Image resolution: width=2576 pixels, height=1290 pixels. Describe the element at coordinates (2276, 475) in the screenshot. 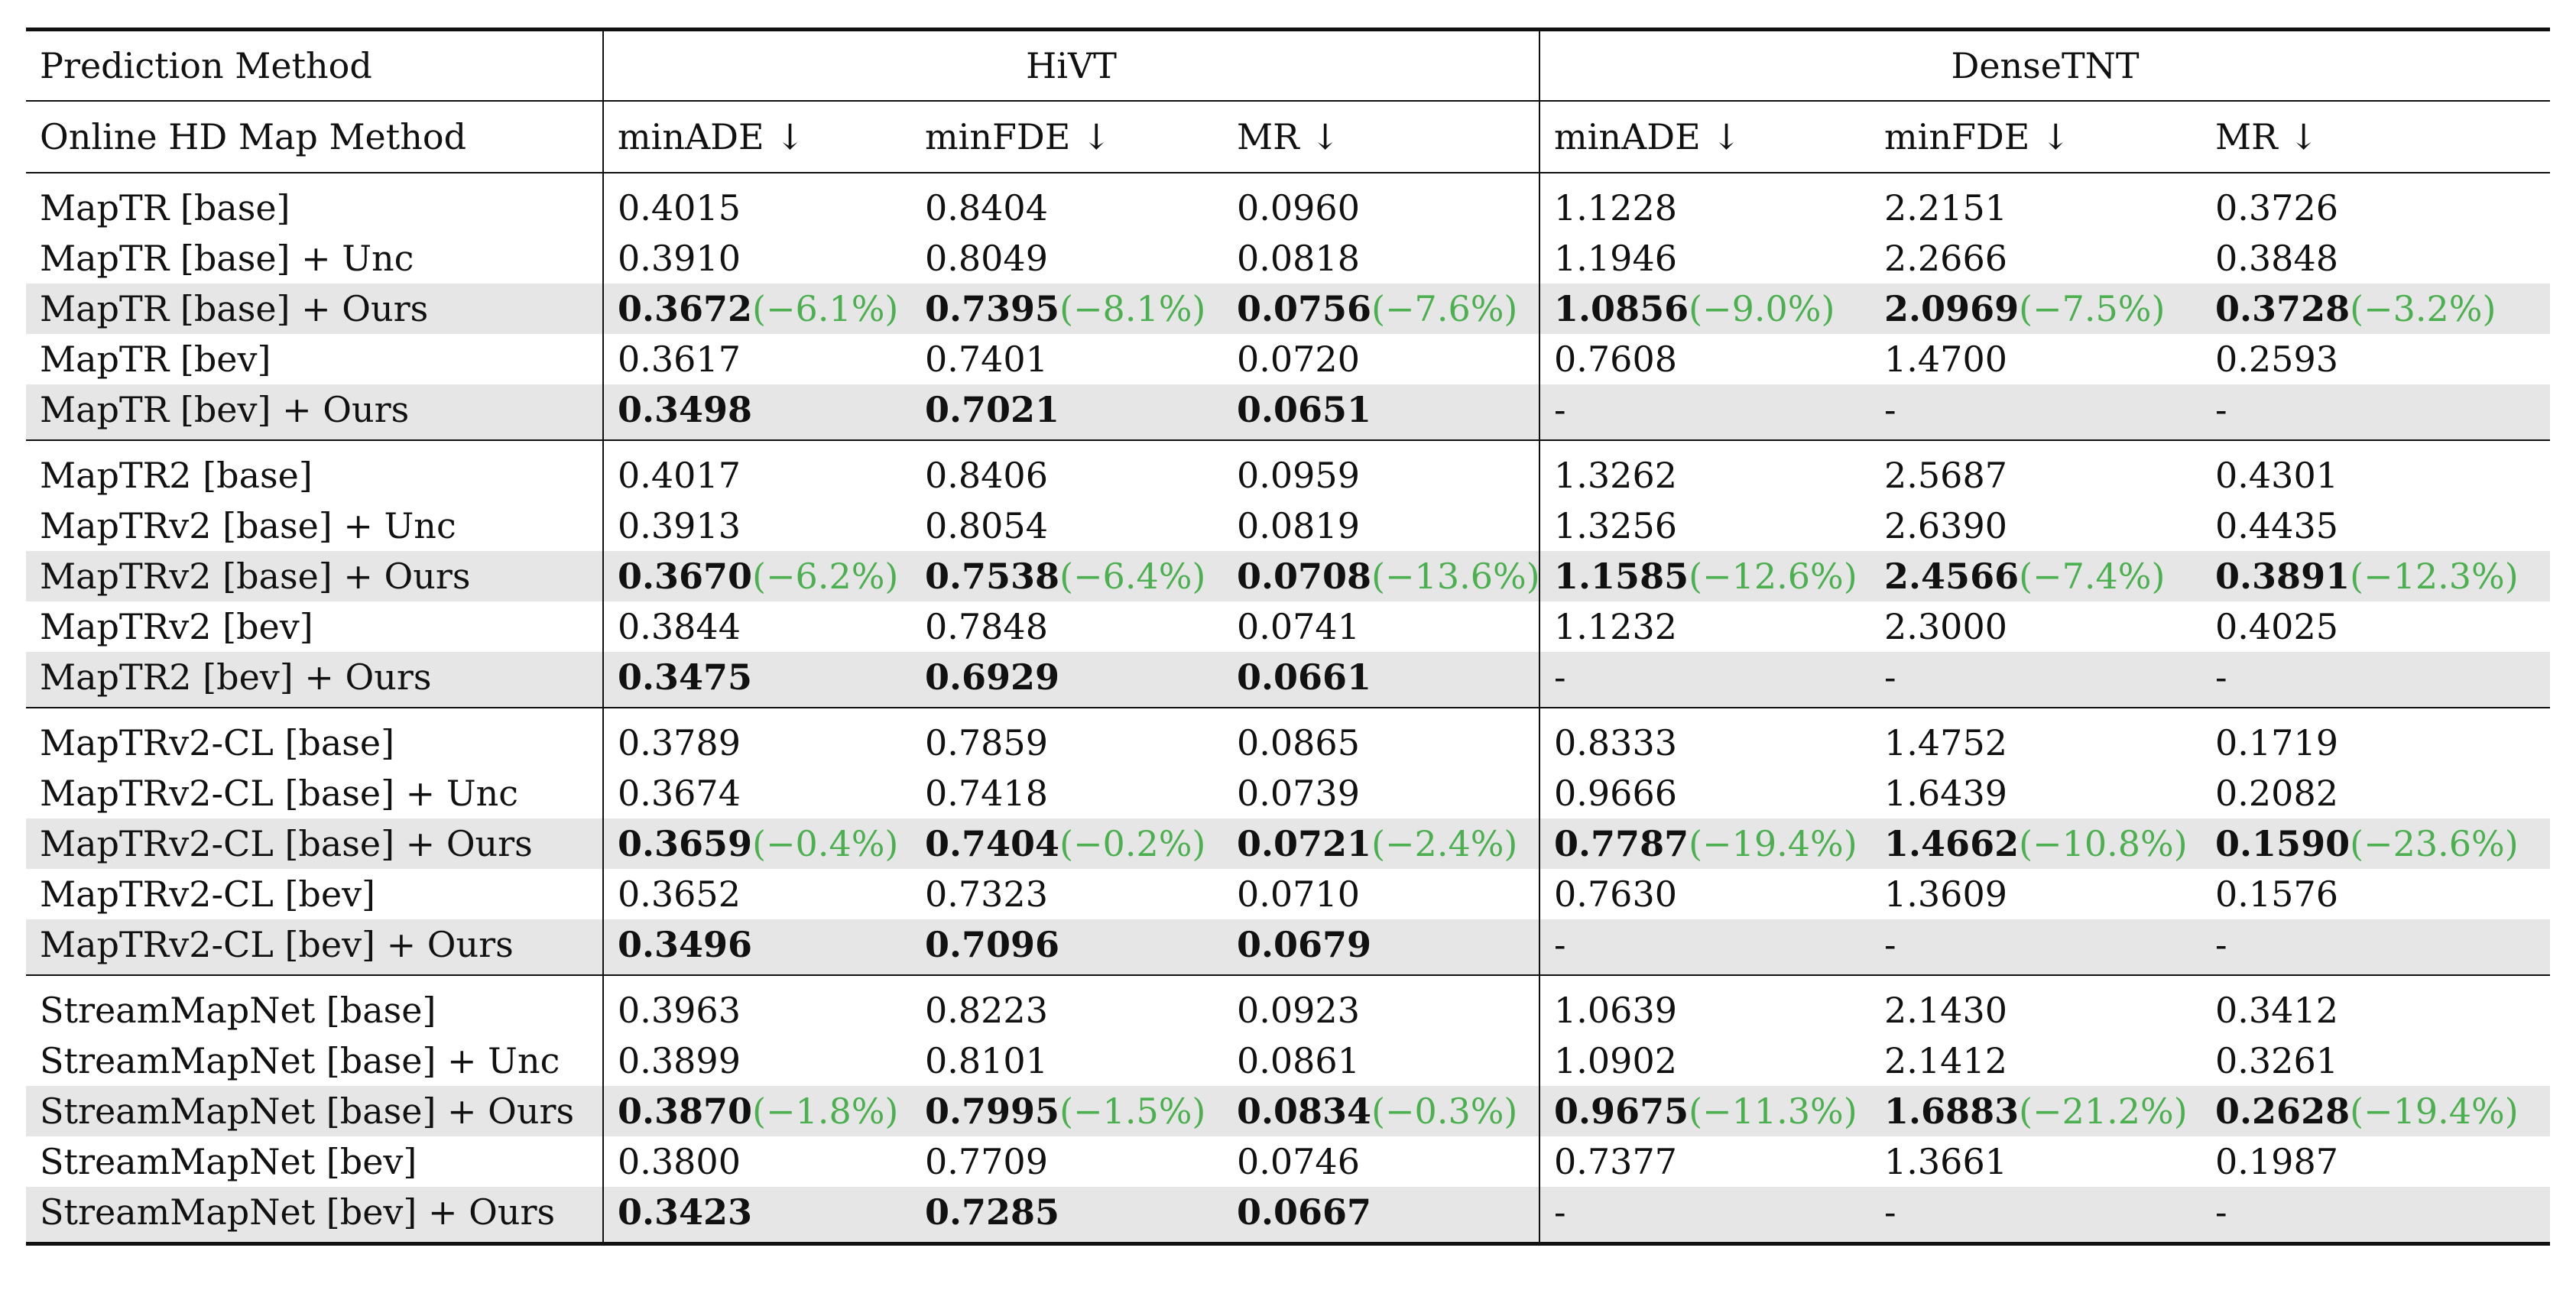

I see `metric-value: 0.4301` at that location.